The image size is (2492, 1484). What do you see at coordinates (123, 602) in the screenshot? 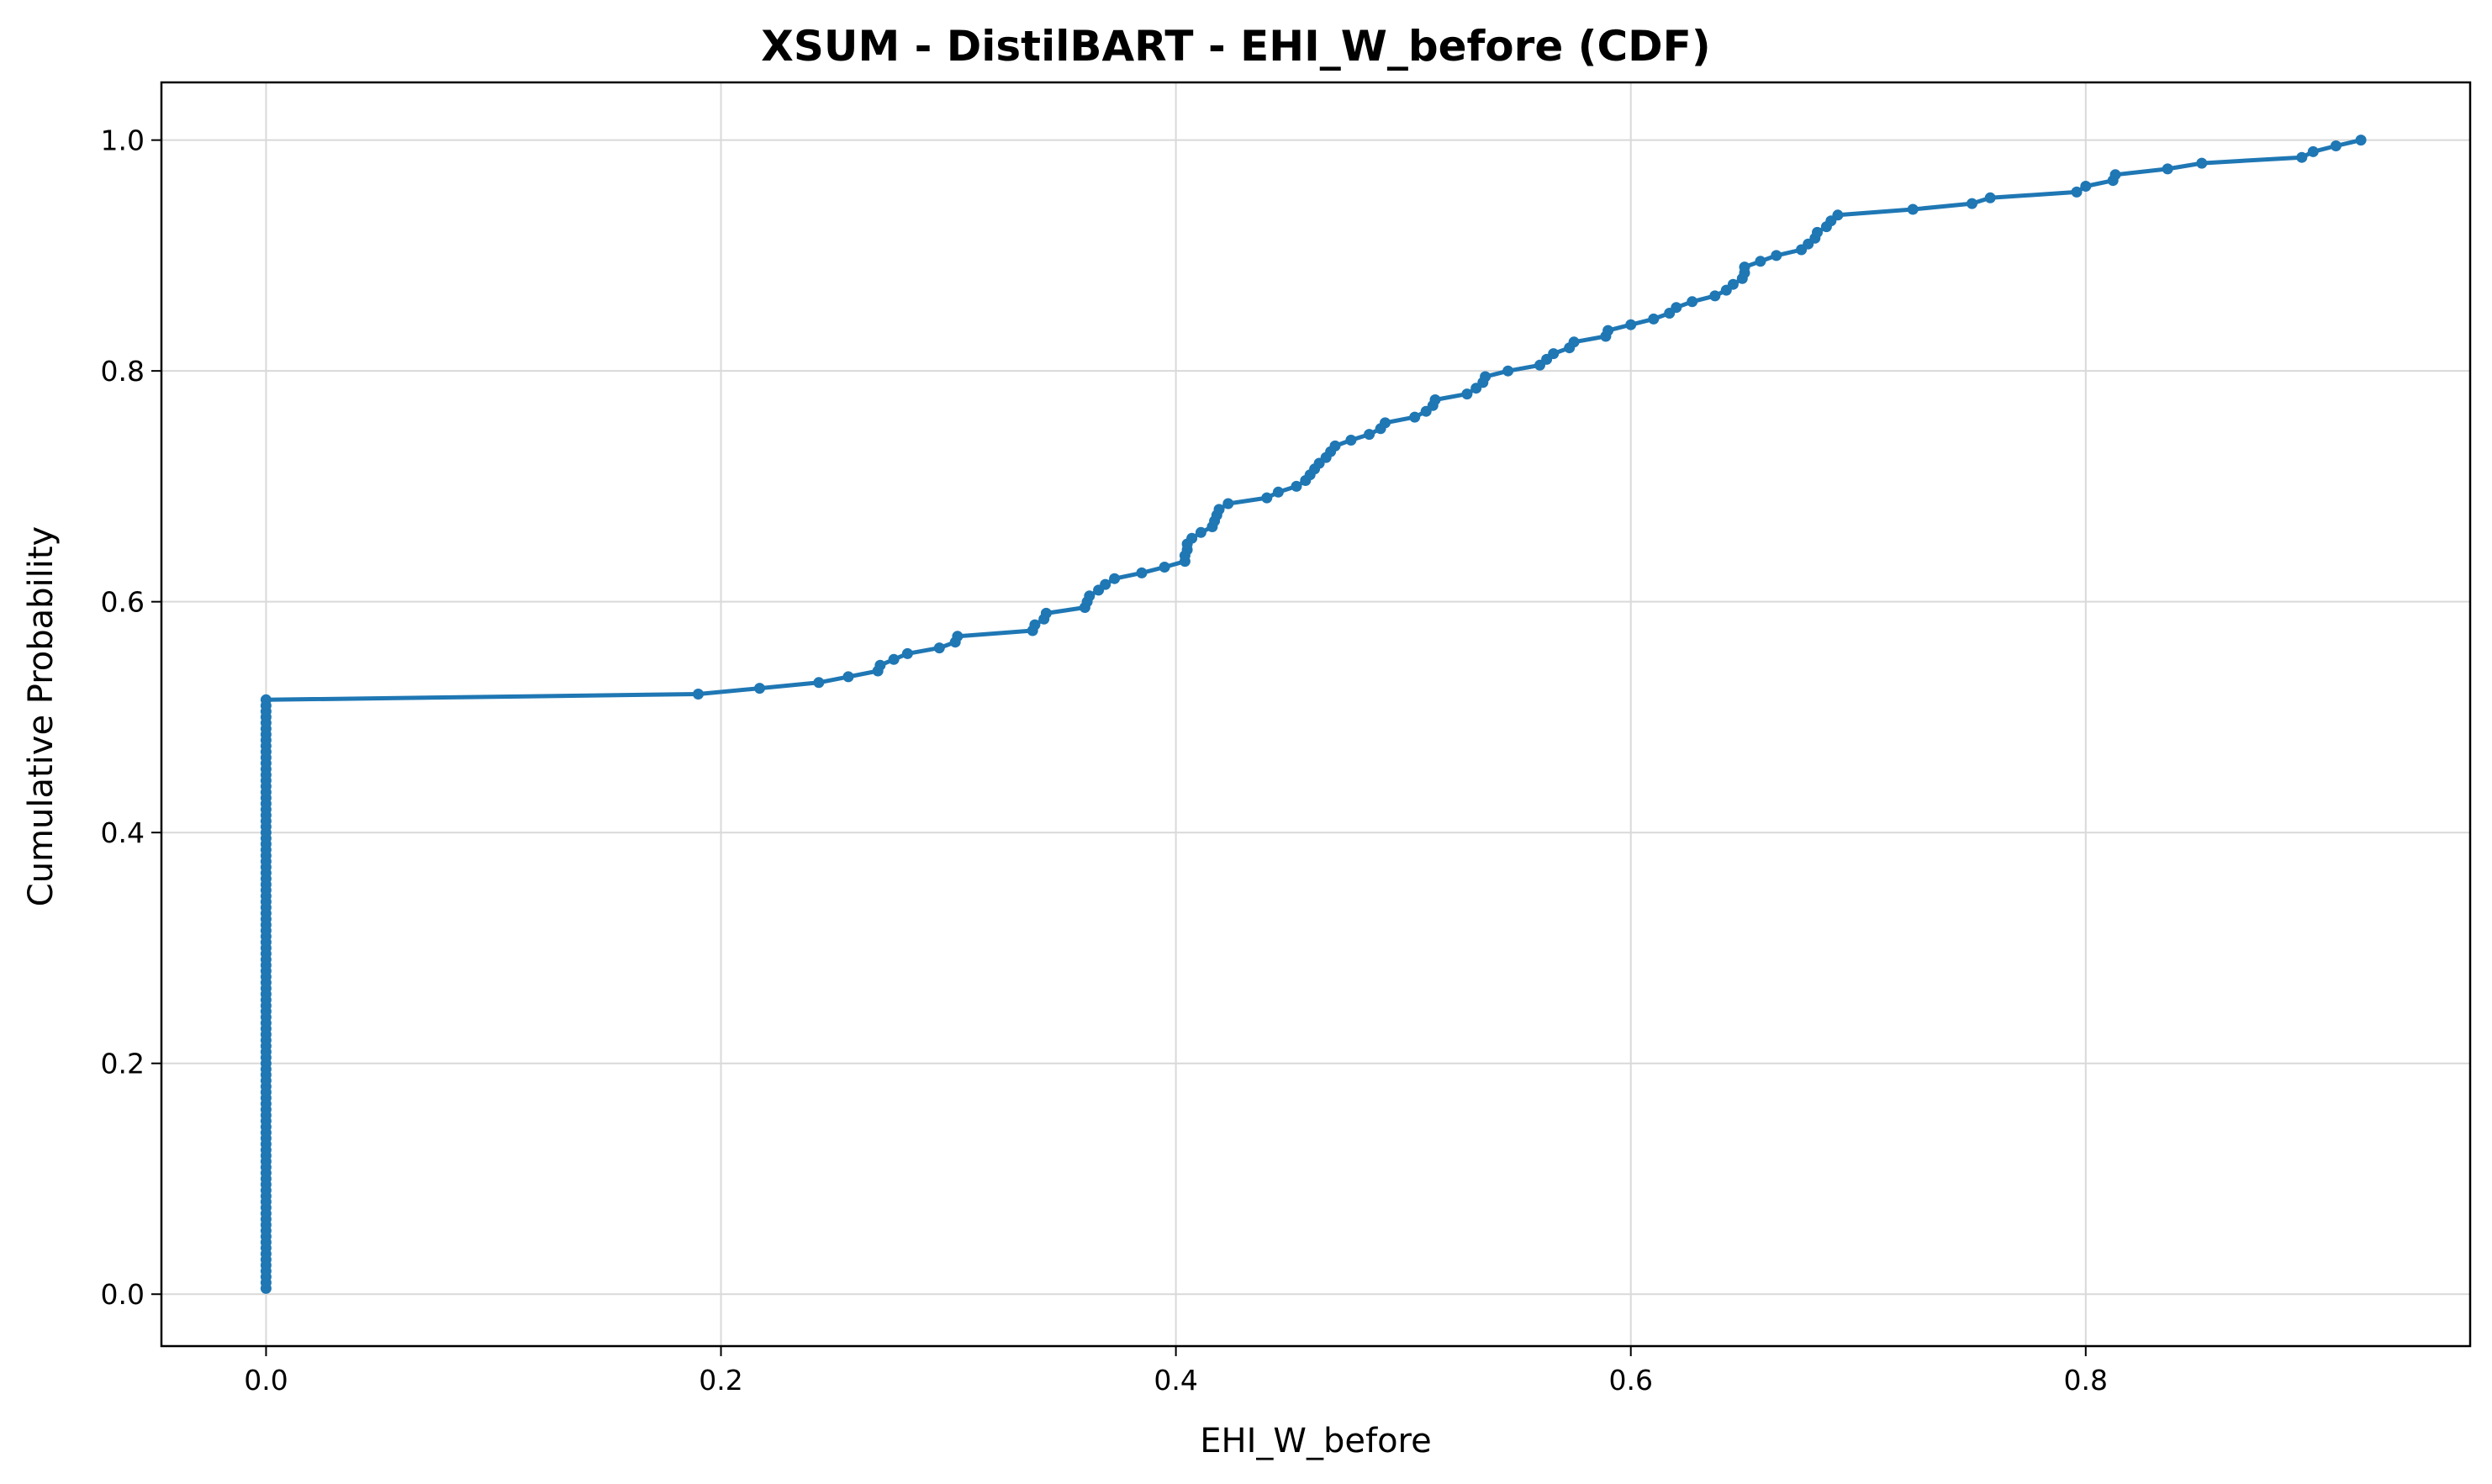
I see `y-tick-label: 0.6` at bounding box center [123, 602].